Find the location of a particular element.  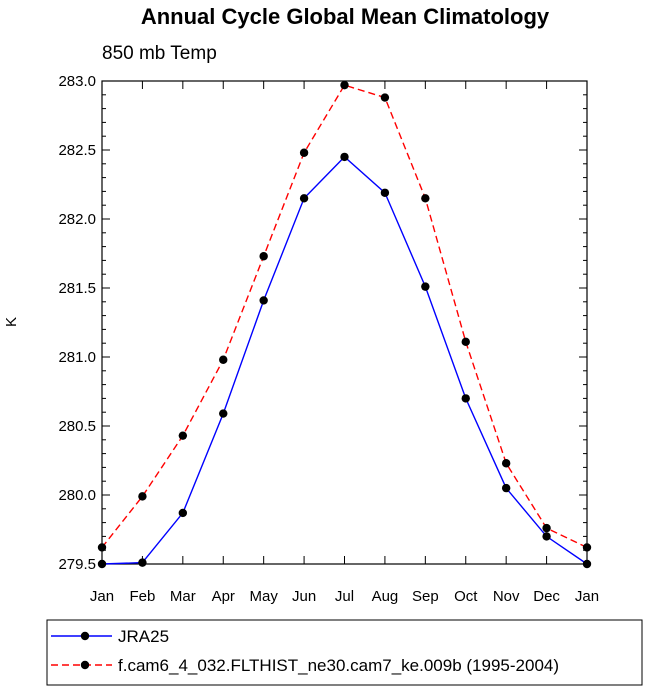

x-tick-label: Jun is located at coordinates (304, 596).